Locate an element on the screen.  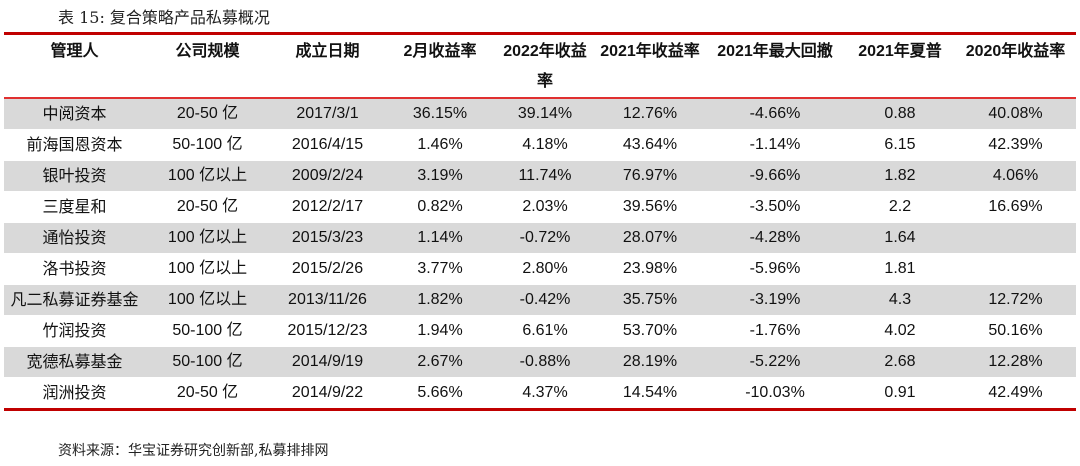
table-cell: -0.42% is located at coordinates (545, 300).